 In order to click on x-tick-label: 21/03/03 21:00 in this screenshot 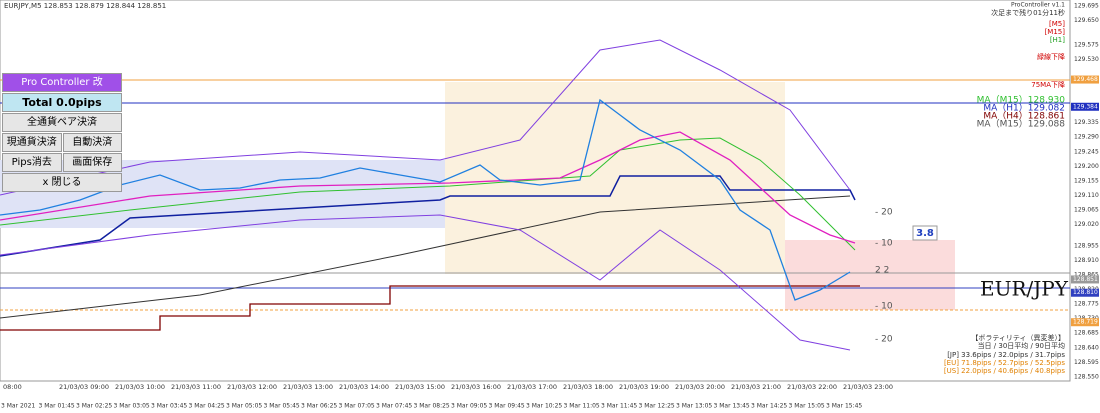, I will do `click(756, 387)`.